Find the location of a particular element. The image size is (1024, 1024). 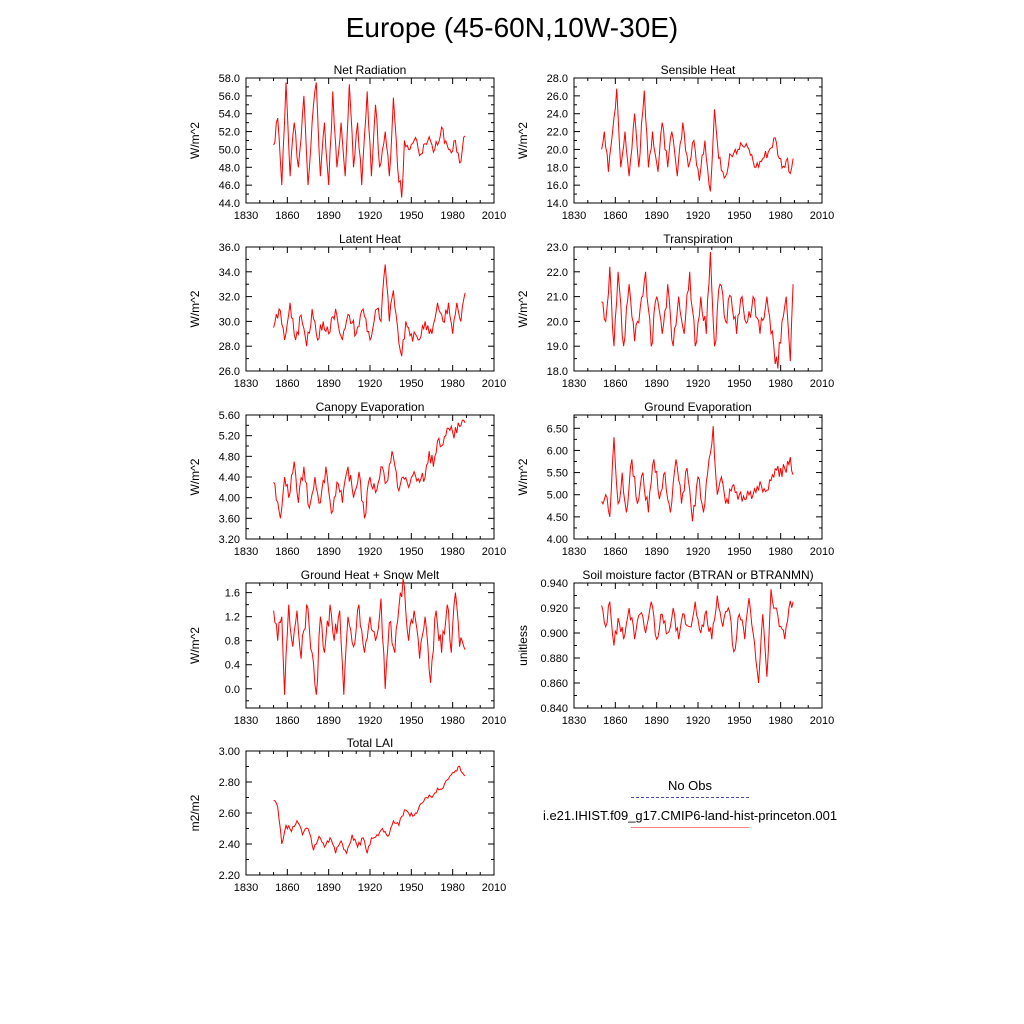

y-tick-label: 32.0 is located at coordinates (229, 298).